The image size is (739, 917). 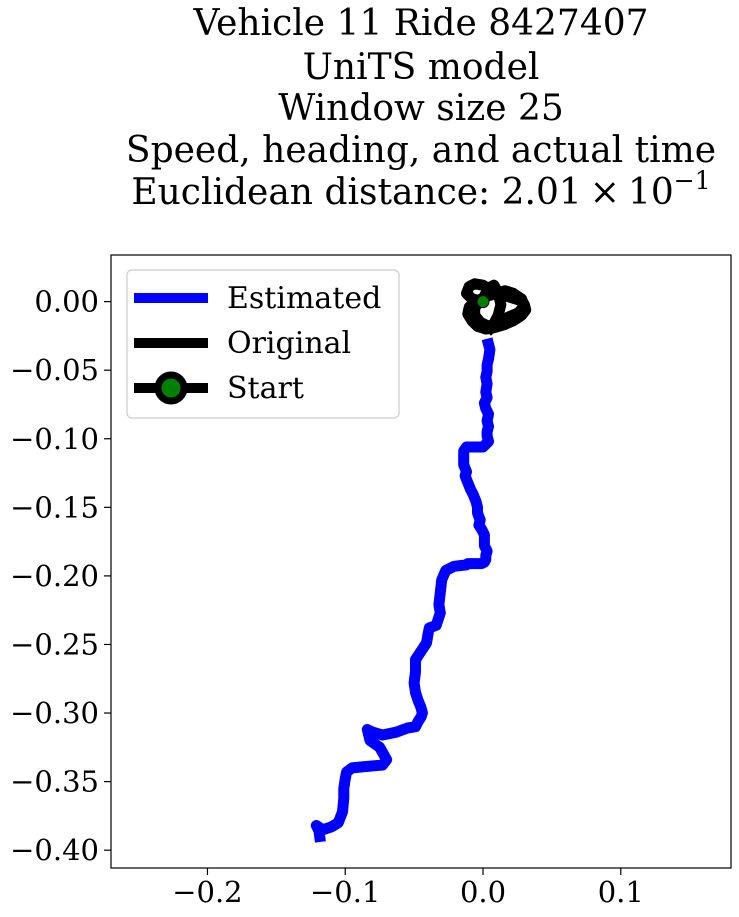 I want to click on y-tick-label: −0.10, so click(x=54, y=439).